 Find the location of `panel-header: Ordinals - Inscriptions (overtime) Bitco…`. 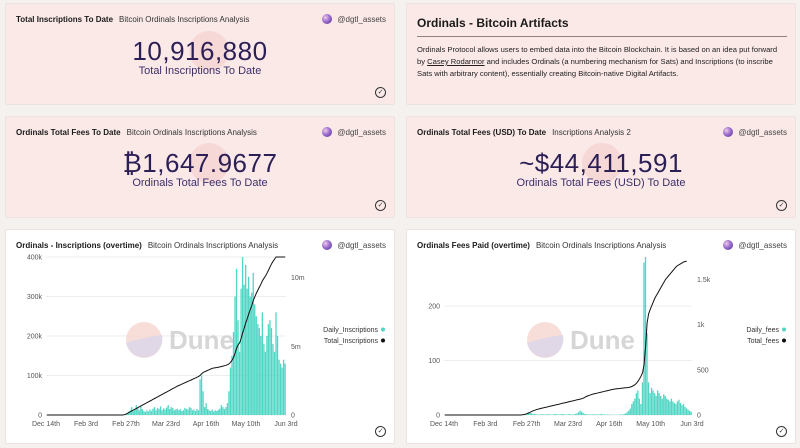

panel-header: Ordinals - Inscriptions (overtime) Bitco… is located at coordinates (201, 245).